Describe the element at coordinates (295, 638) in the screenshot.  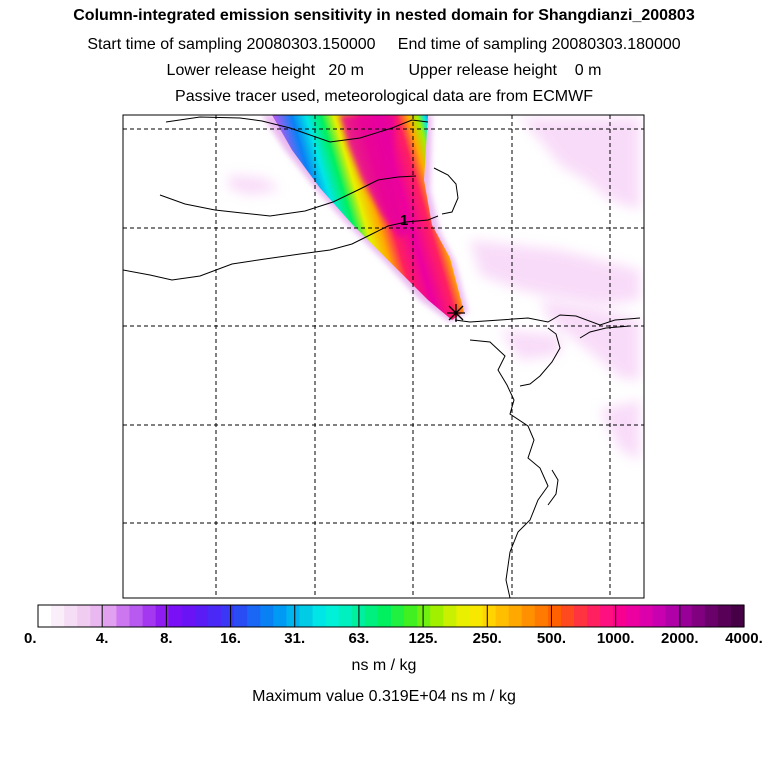
I see `colorbar-tick-label: 31.` at that location.